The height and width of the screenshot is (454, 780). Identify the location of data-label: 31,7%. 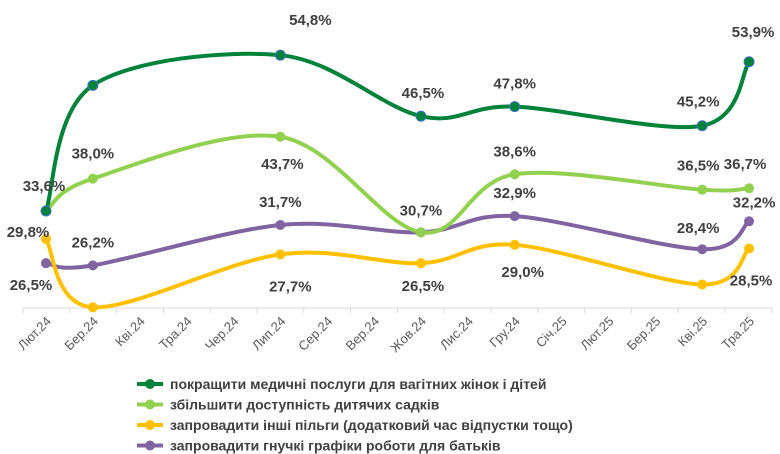
(280, 202).